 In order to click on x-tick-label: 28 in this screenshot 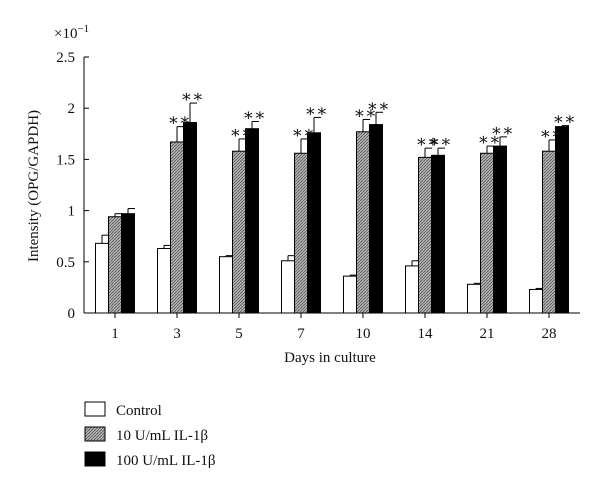, I will do `click(549, 334)`.